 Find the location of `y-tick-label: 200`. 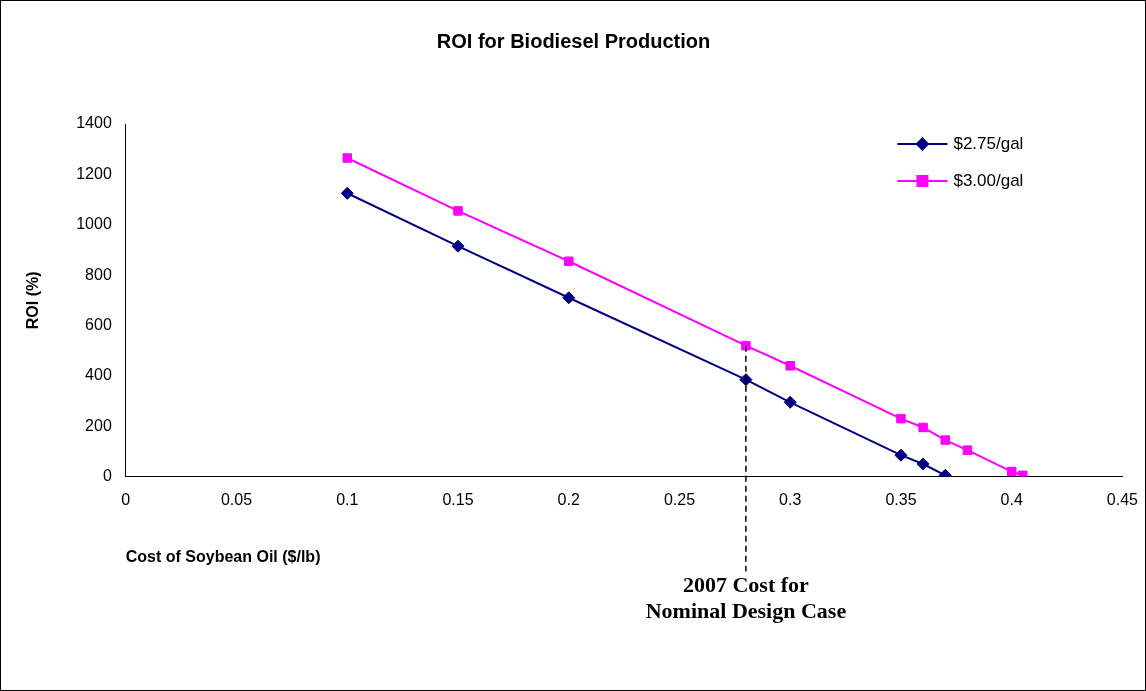

y-tick-label: 200 is located at coordinates (98, 425).